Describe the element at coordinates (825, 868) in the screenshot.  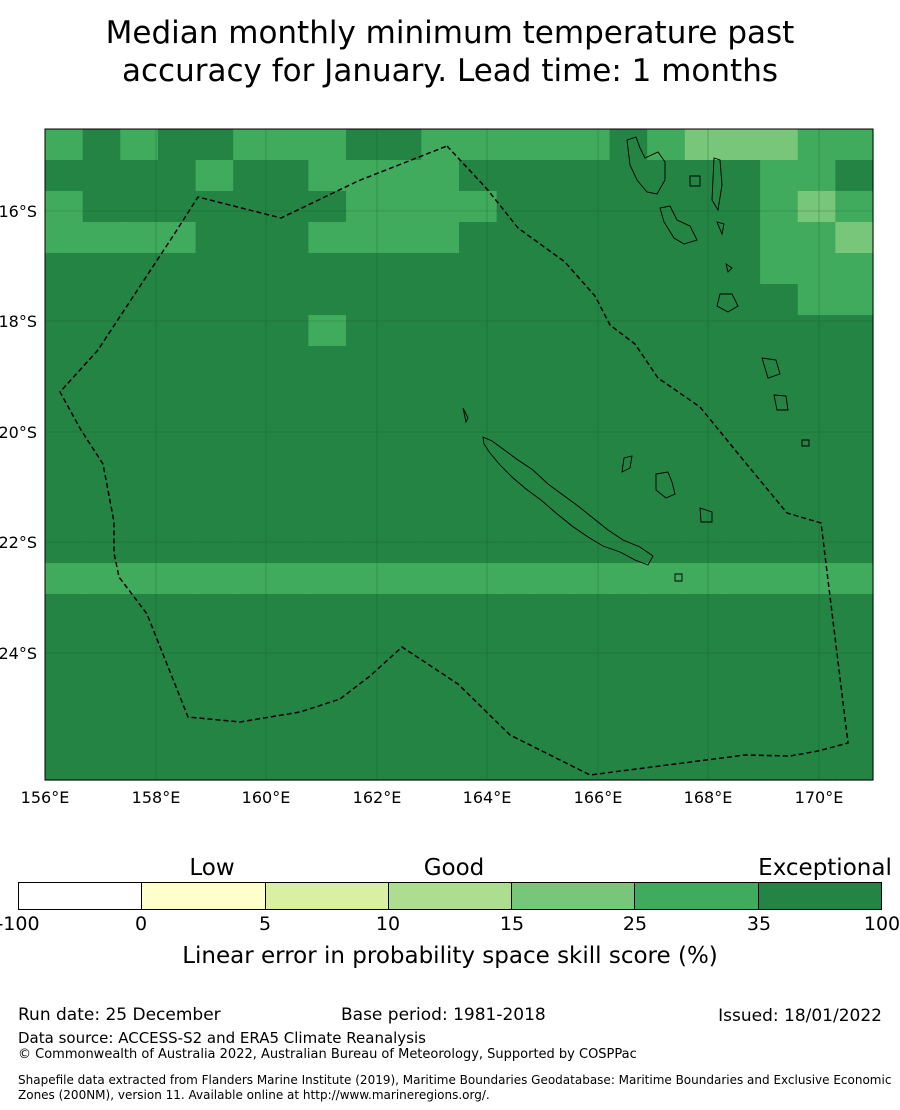
I see `category-exceptional: Exceptional` at that location.